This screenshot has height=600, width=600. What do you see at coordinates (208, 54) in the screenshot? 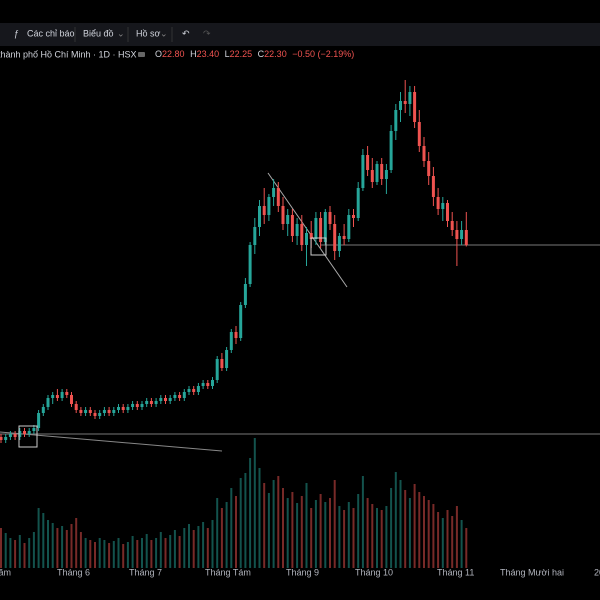
I see `high: 23.40` at bounding box center [208, 54].